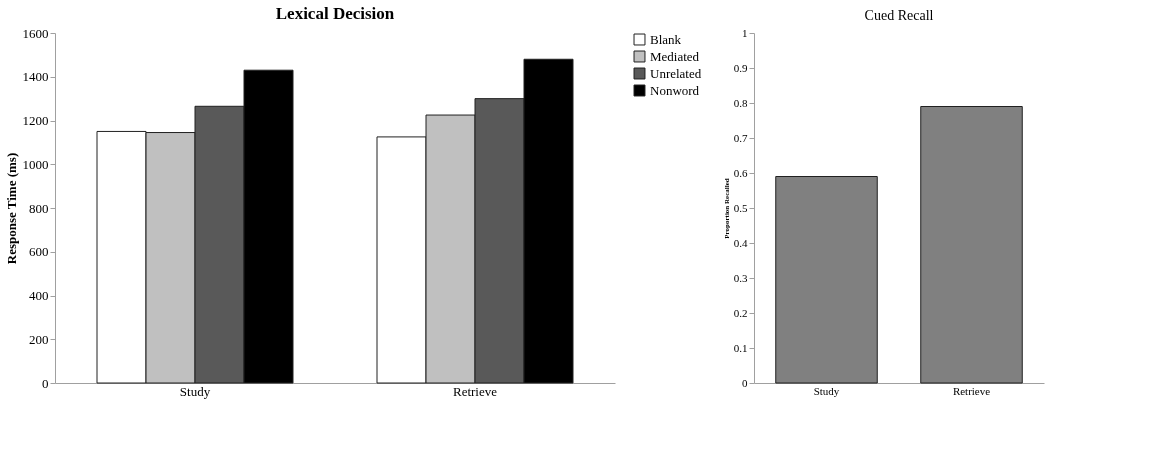 The image size is (1167, 454). Describe the element at coordinates (675, 90) in the screenshot. I see `legend-label: Nonword` at that location.